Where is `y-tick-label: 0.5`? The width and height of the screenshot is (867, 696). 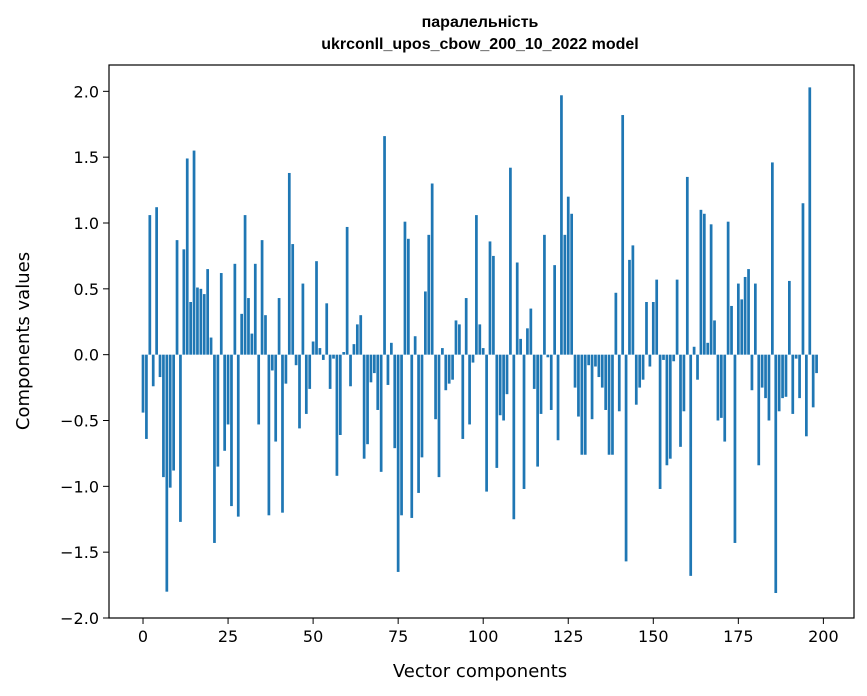 y-tick-label: 0.5 is located at coordinates (86, 289).